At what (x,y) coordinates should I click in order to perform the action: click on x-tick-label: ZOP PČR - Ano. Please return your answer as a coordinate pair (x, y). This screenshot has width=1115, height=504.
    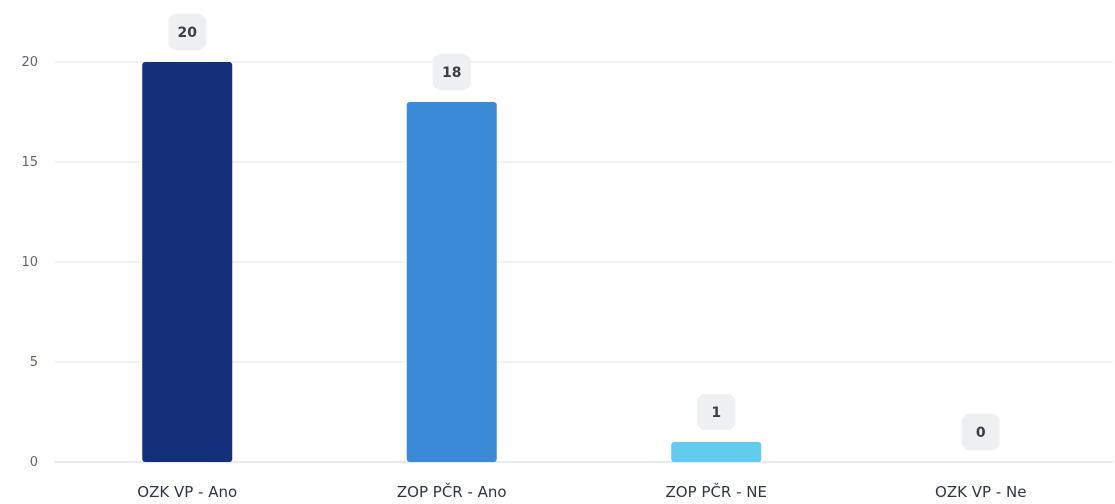
    Looking at the image, I should click on (452, 491).